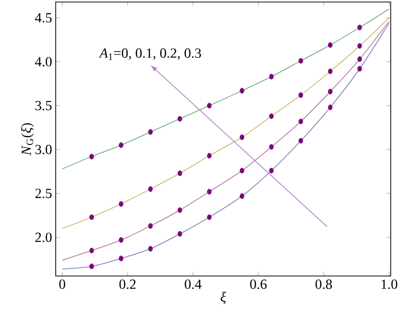 This screenshot has height=320, width=400. What do you see at coordinates (193, 284) in the screenshot?
I see `x-tick-label: 0.4` at bounding box center [193, 284].